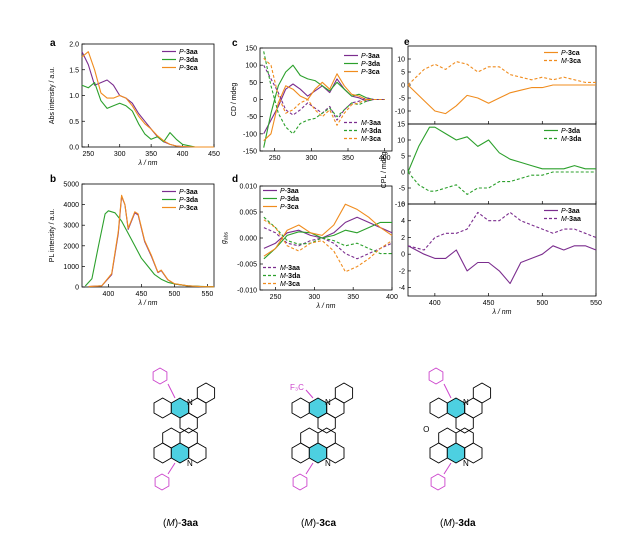  What do you see at coordinates (402, 288) in the screenshot?
I see `y-tick-label-e2-0: -4` at bounding box center [402, 288].